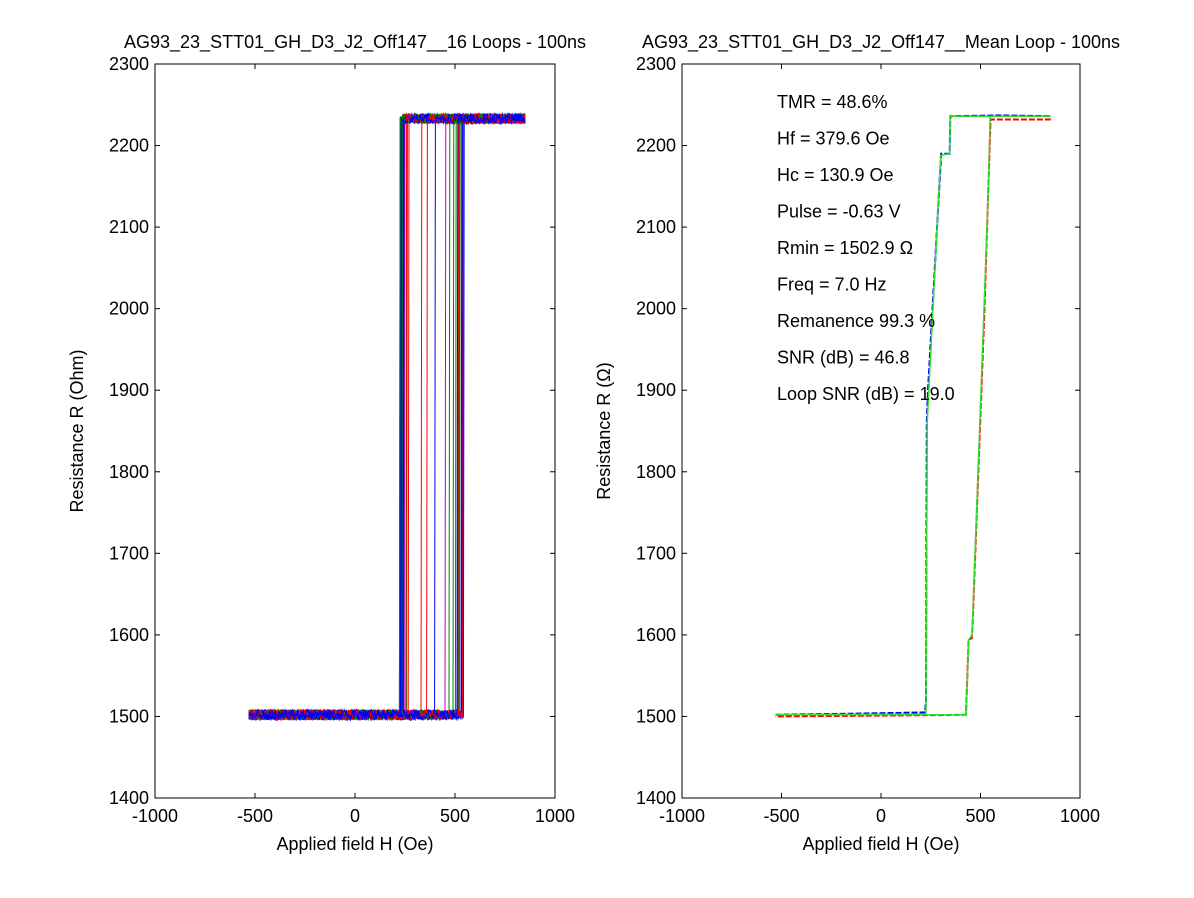 This screenshot has width=1194, height=898. I want to click on annotation-text: Hf = 379.6 Oe, so click(833, 139).